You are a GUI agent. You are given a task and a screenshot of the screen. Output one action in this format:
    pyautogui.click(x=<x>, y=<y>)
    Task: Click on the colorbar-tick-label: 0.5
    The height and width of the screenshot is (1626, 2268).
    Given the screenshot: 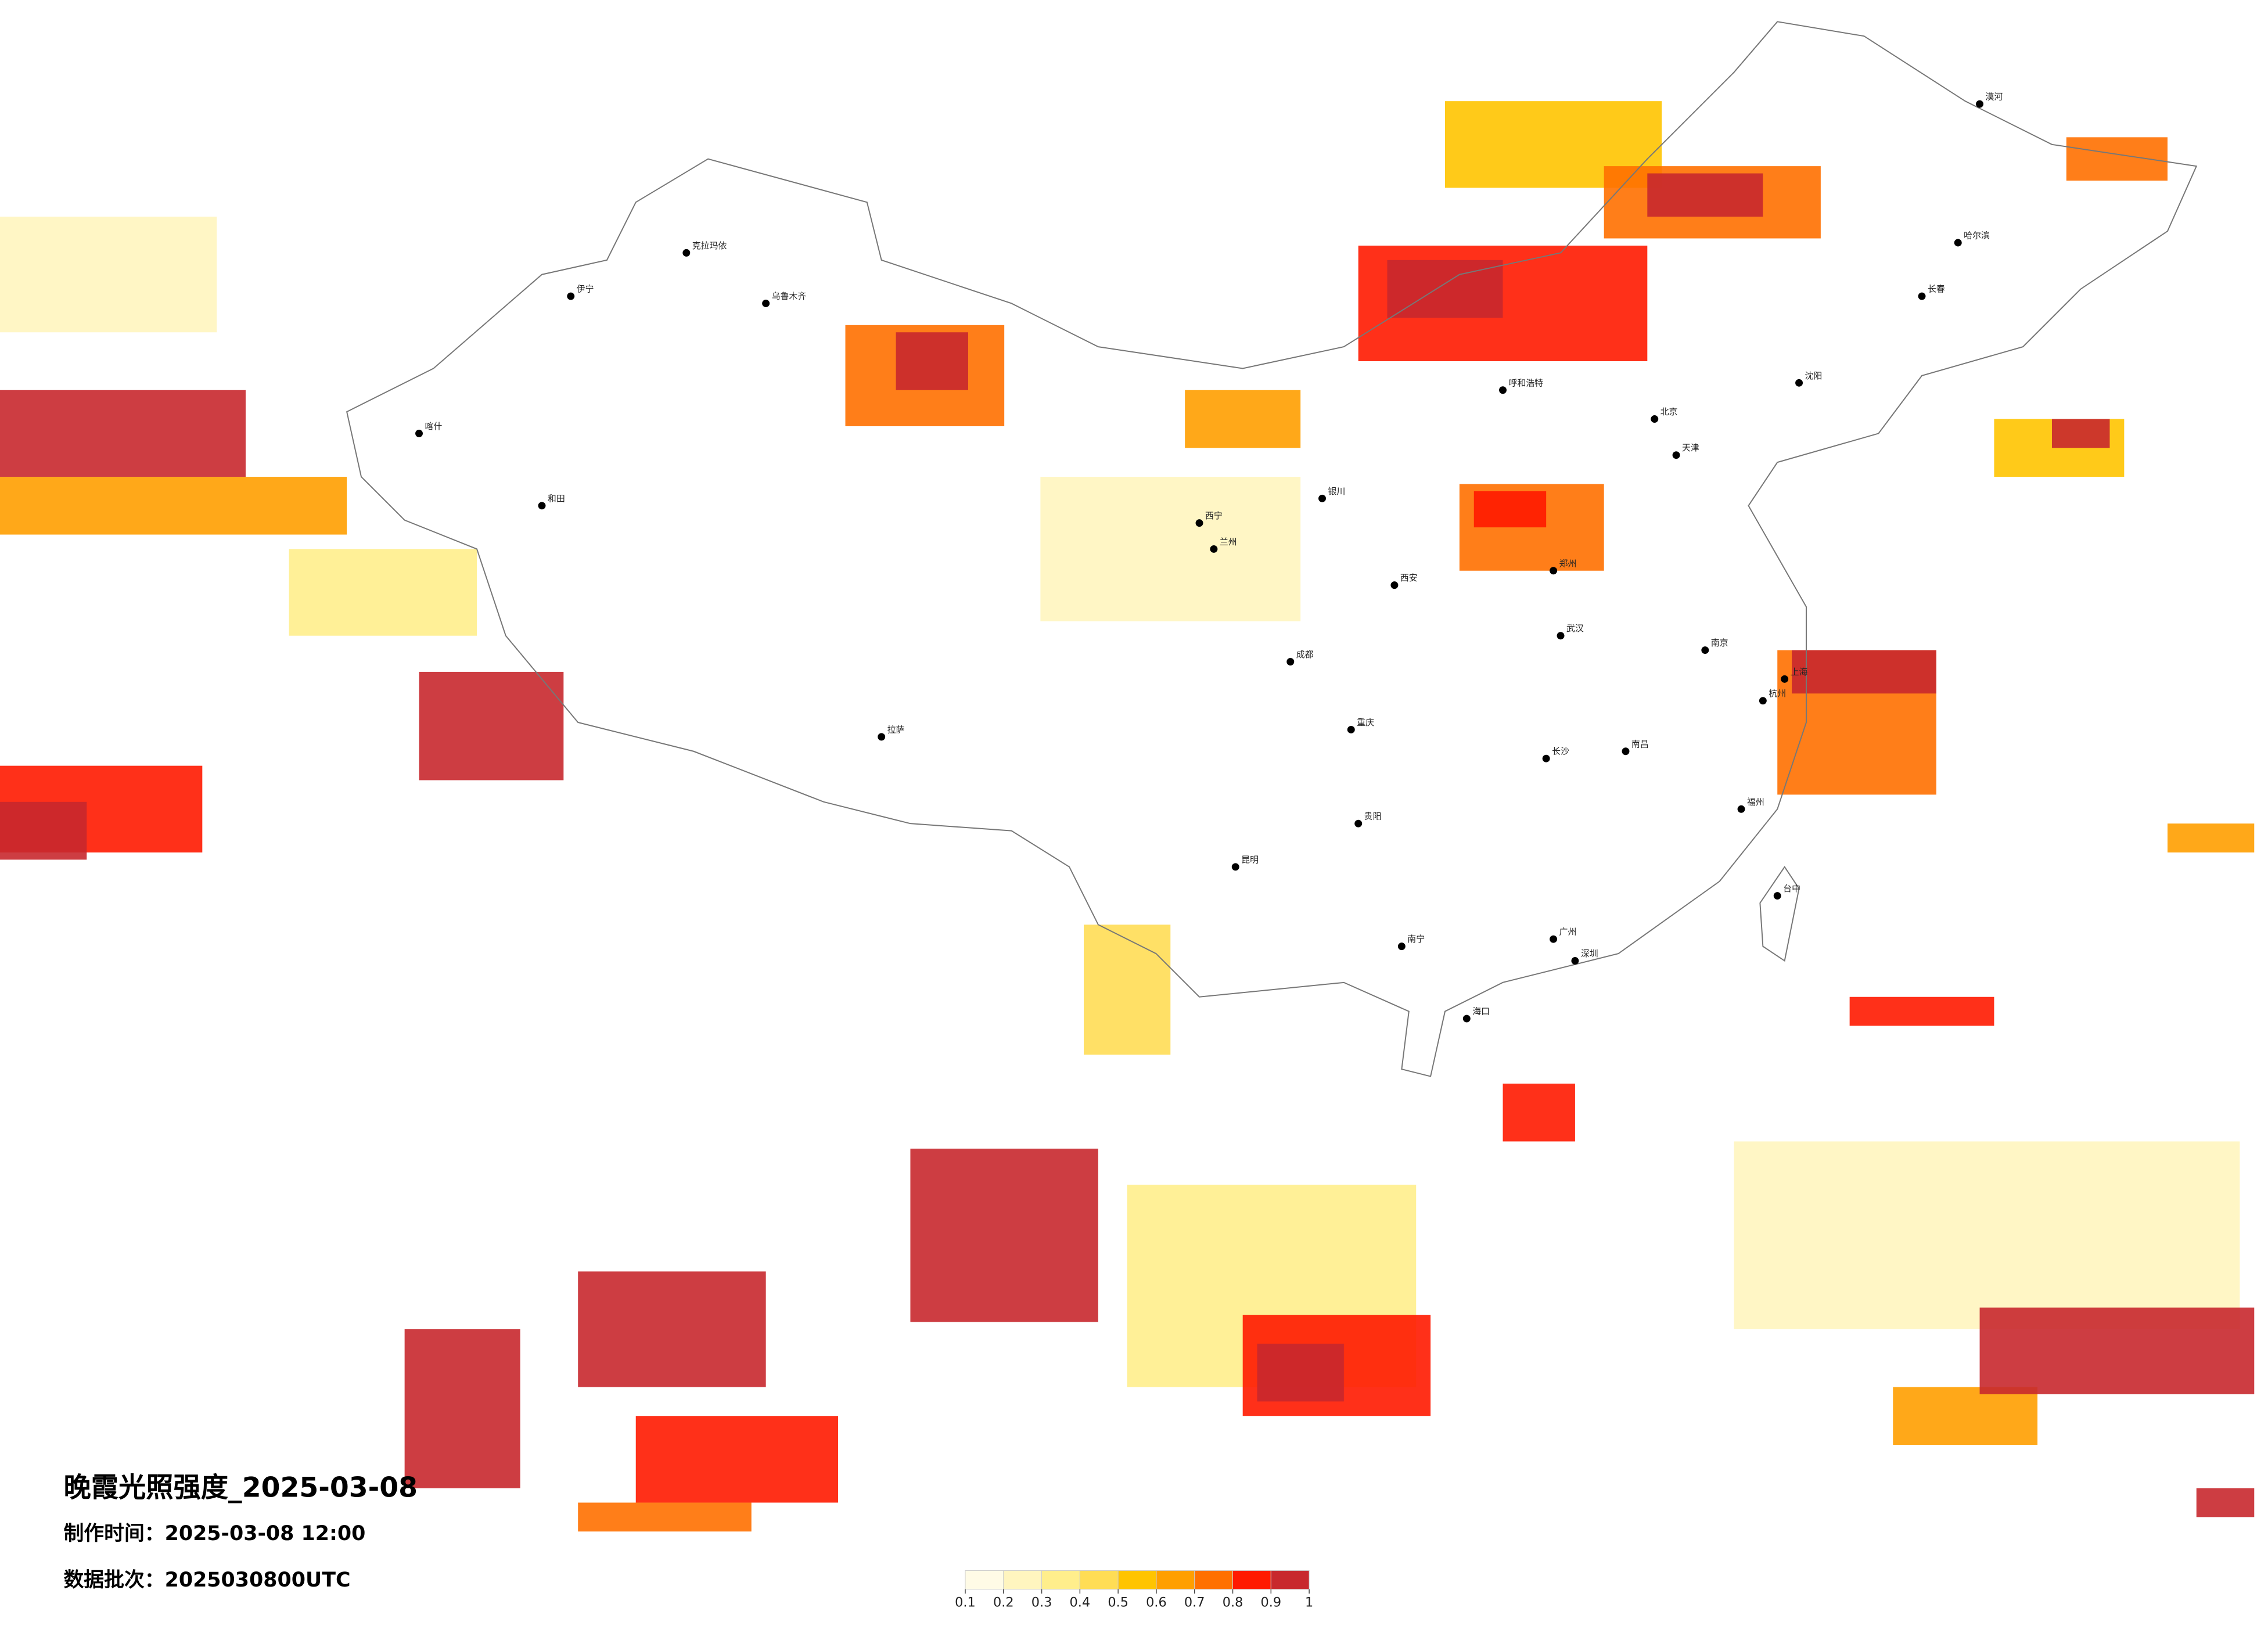 What is the action you would take?
    pyautogui.click(x=1118, y=1602)
    